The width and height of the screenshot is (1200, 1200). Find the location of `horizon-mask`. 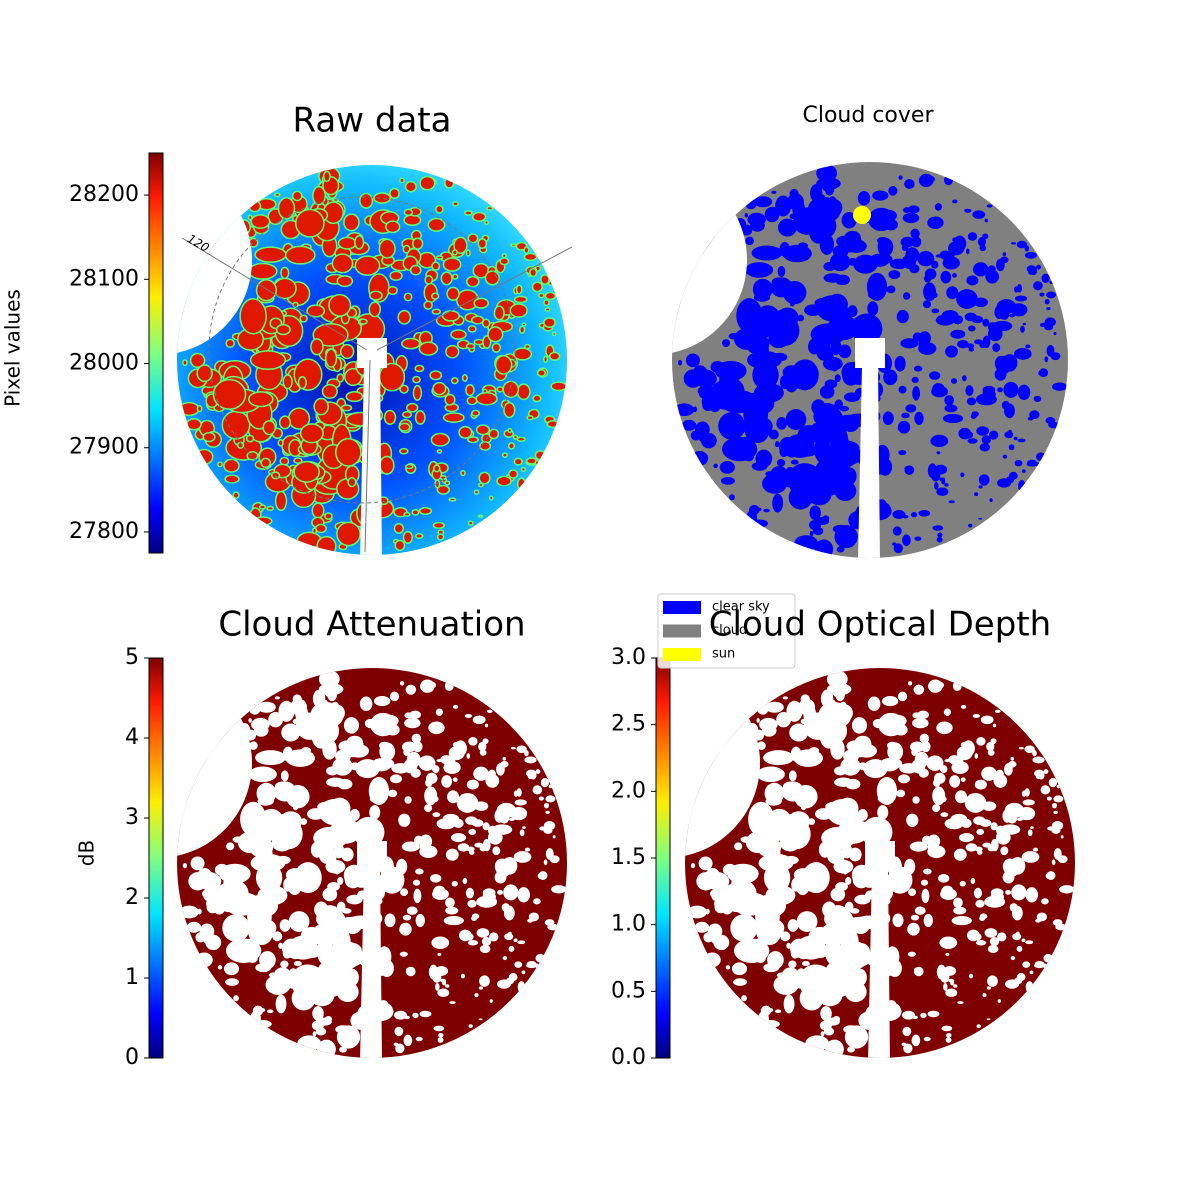

horizon-mask is located at coordinates (209, 187).